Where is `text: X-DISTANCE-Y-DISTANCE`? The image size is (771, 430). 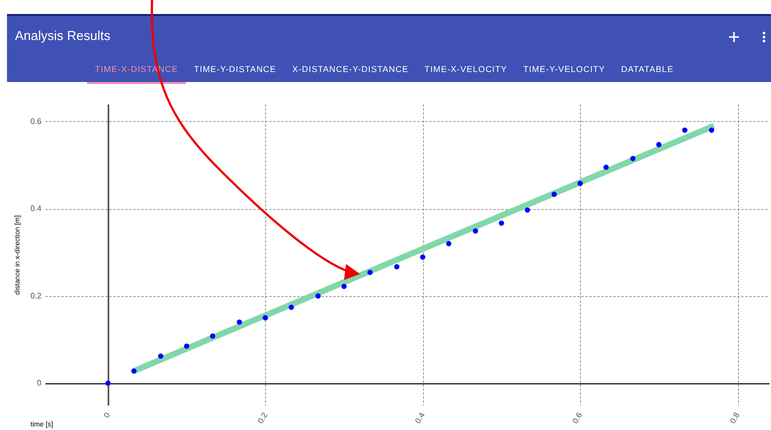
text: X-DISTANCE-Y-DISTANCE is located at coordinates (350, 70).